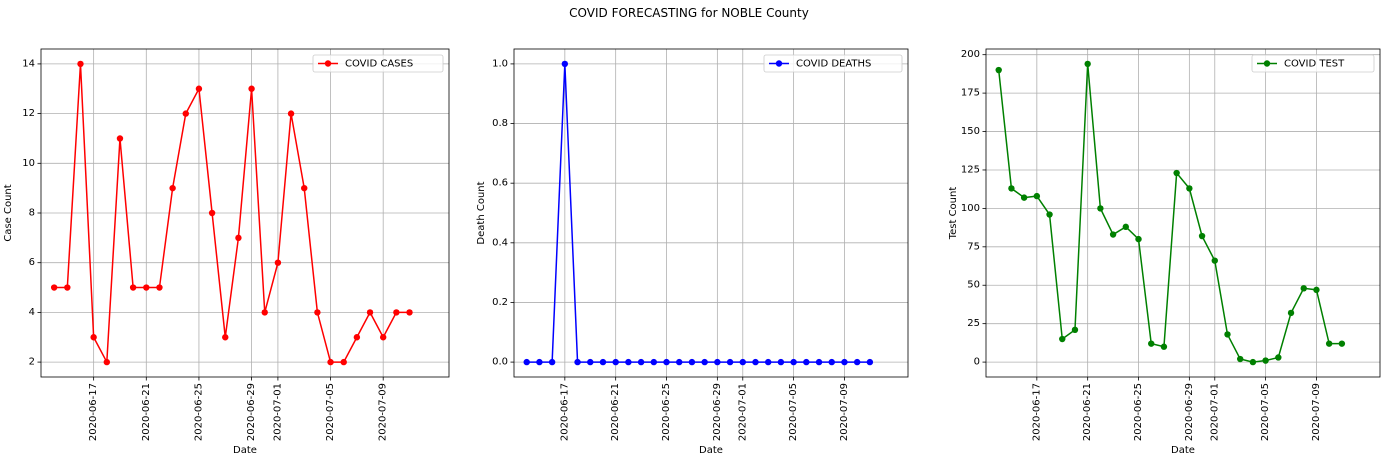  Describe the element at coordinates (970, 54) in the screenshot. I see `y-tick-label: 200` at that location.